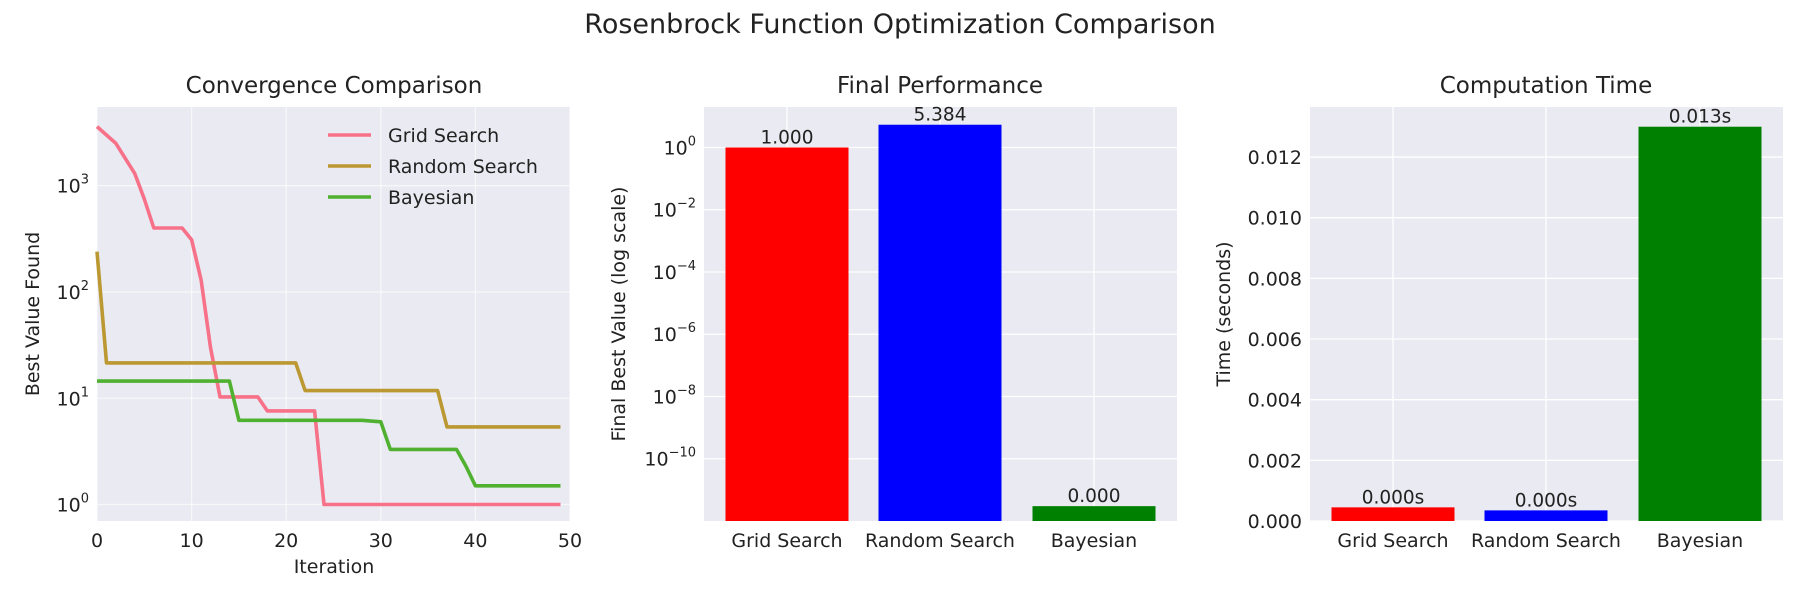  I want to click on y-tick-label: 10⁻², so click(674, 209).